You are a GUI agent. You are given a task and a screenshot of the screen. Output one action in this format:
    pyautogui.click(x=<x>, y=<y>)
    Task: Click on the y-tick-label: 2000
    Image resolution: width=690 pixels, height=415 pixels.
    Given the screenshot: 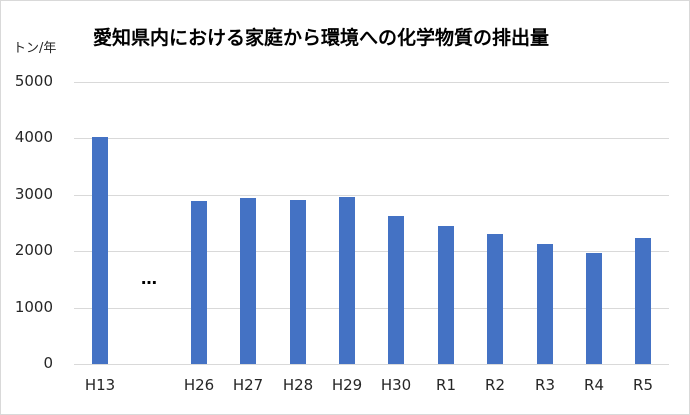 What is the action you would take?
    pyautogui.click(x=33, y=250)
    